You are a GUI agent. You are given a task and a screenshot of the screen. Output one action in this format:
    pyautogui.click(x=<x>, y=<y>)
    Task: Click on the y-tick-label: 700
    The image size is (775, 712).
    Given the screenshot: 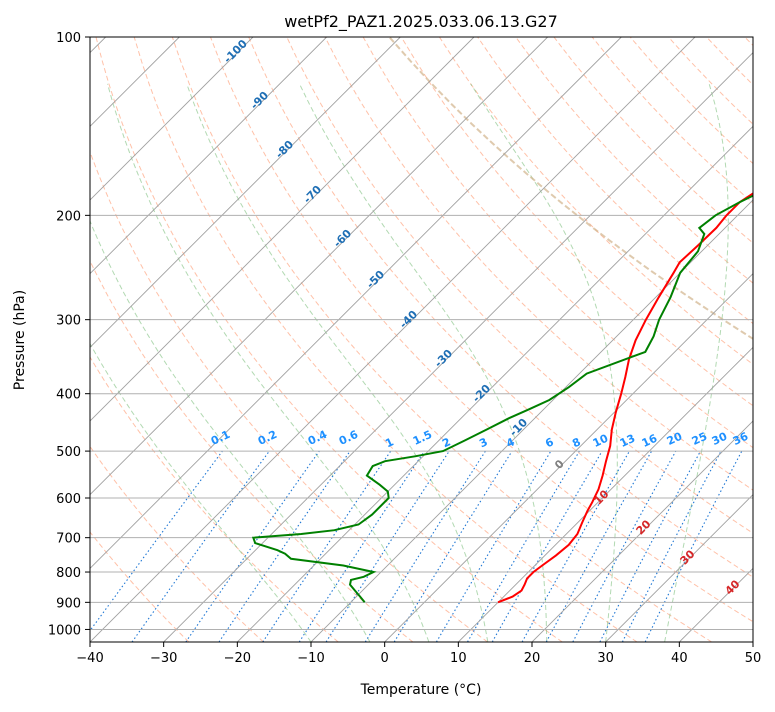 What is the action you would take?
    pyautogui.click(x=68, y=539)
    